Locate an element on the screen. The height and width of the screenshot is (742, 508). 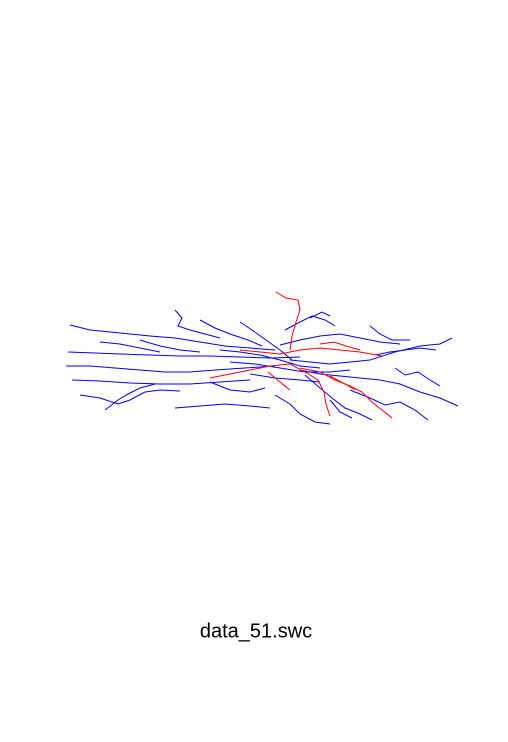
axon is located at coordinates (301, 355).